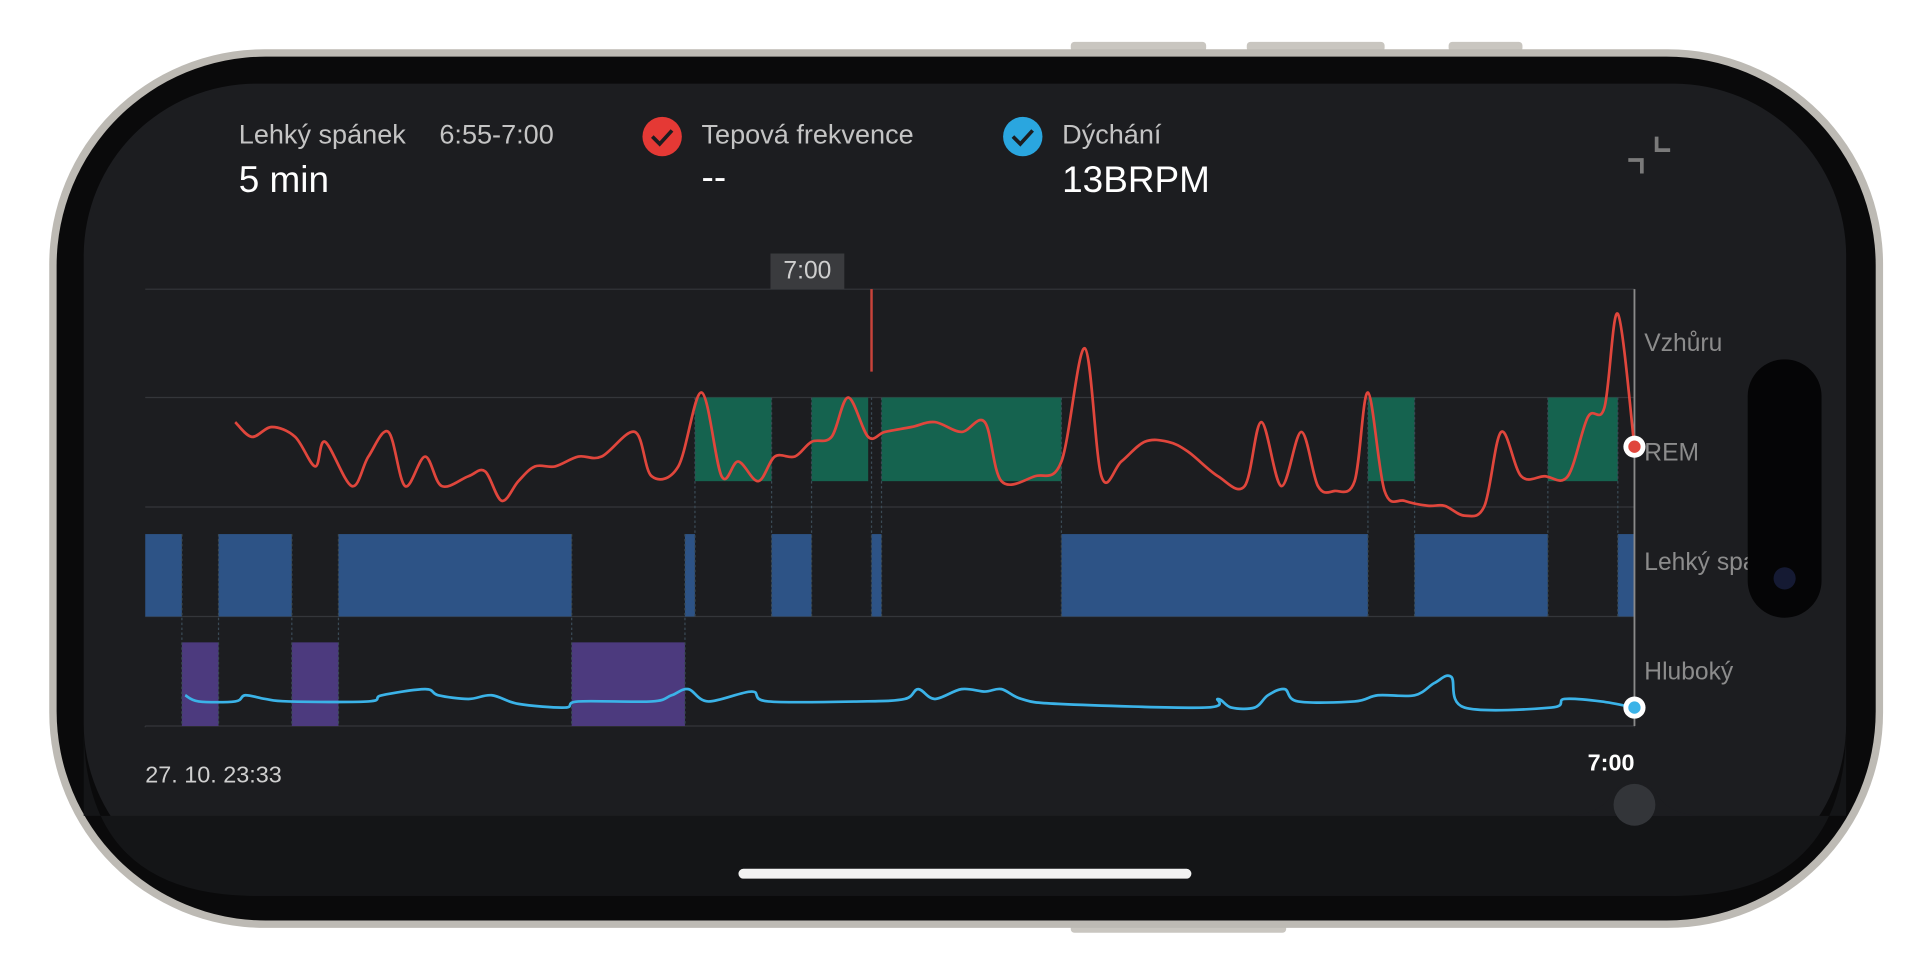 This screenshot has width=1920, height=974. I want to click on camera, so click(1784, 578).